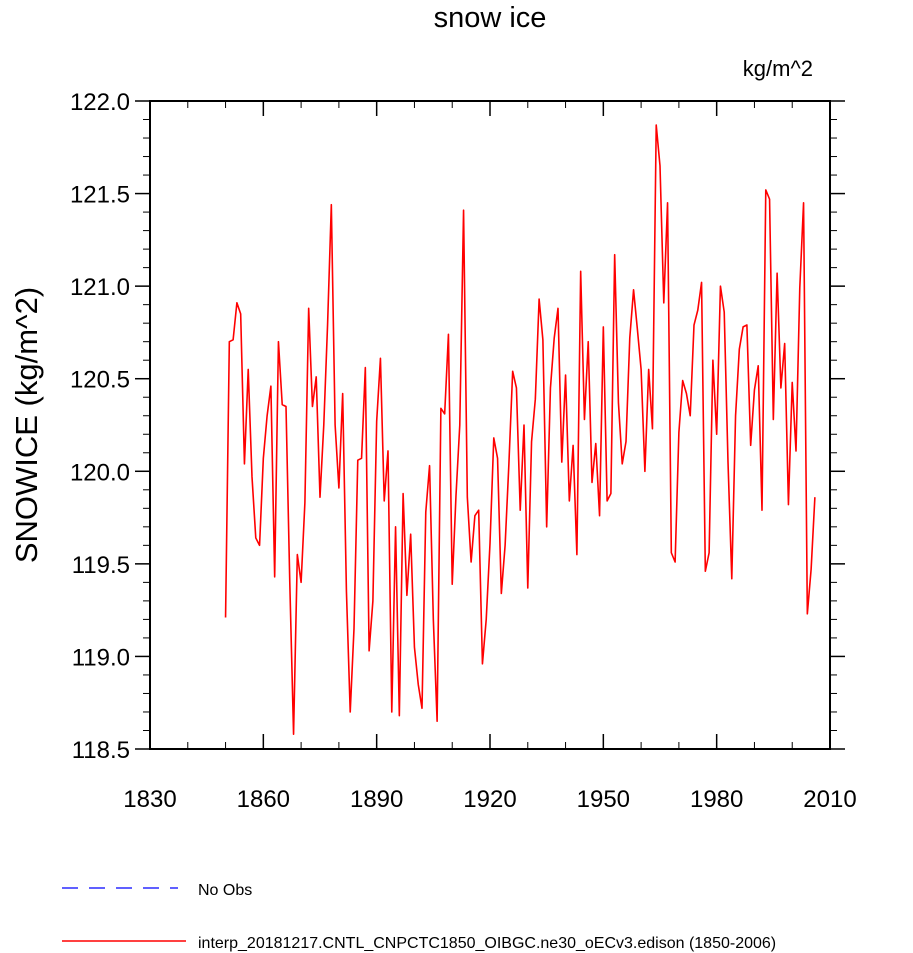 The image size is (913, 953). I want to click on x-tick-label: 1950, so click(603, 799).